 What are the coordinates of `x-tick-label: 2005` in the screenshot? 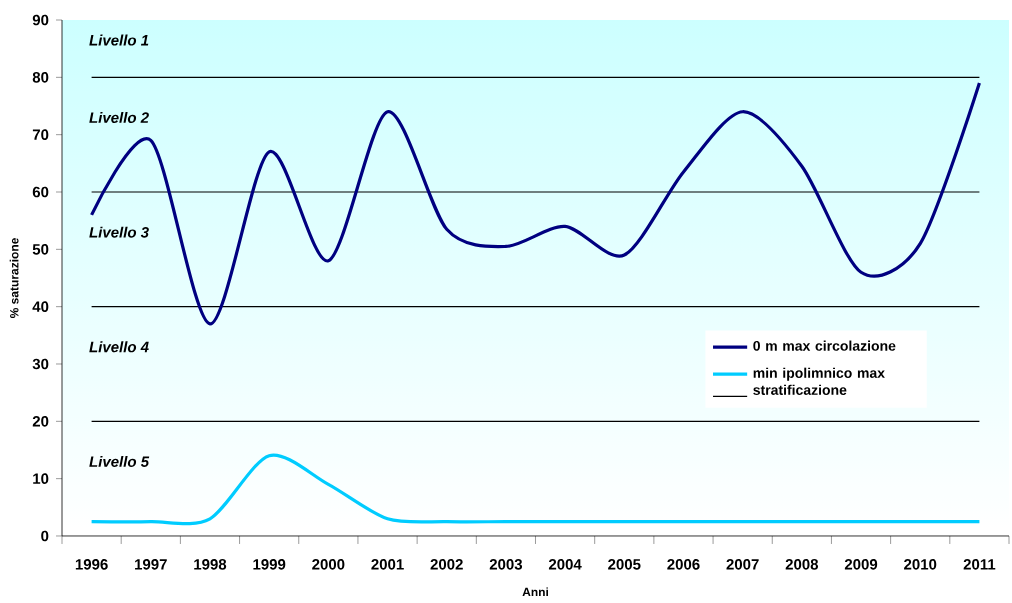 It's located at (624, 564).